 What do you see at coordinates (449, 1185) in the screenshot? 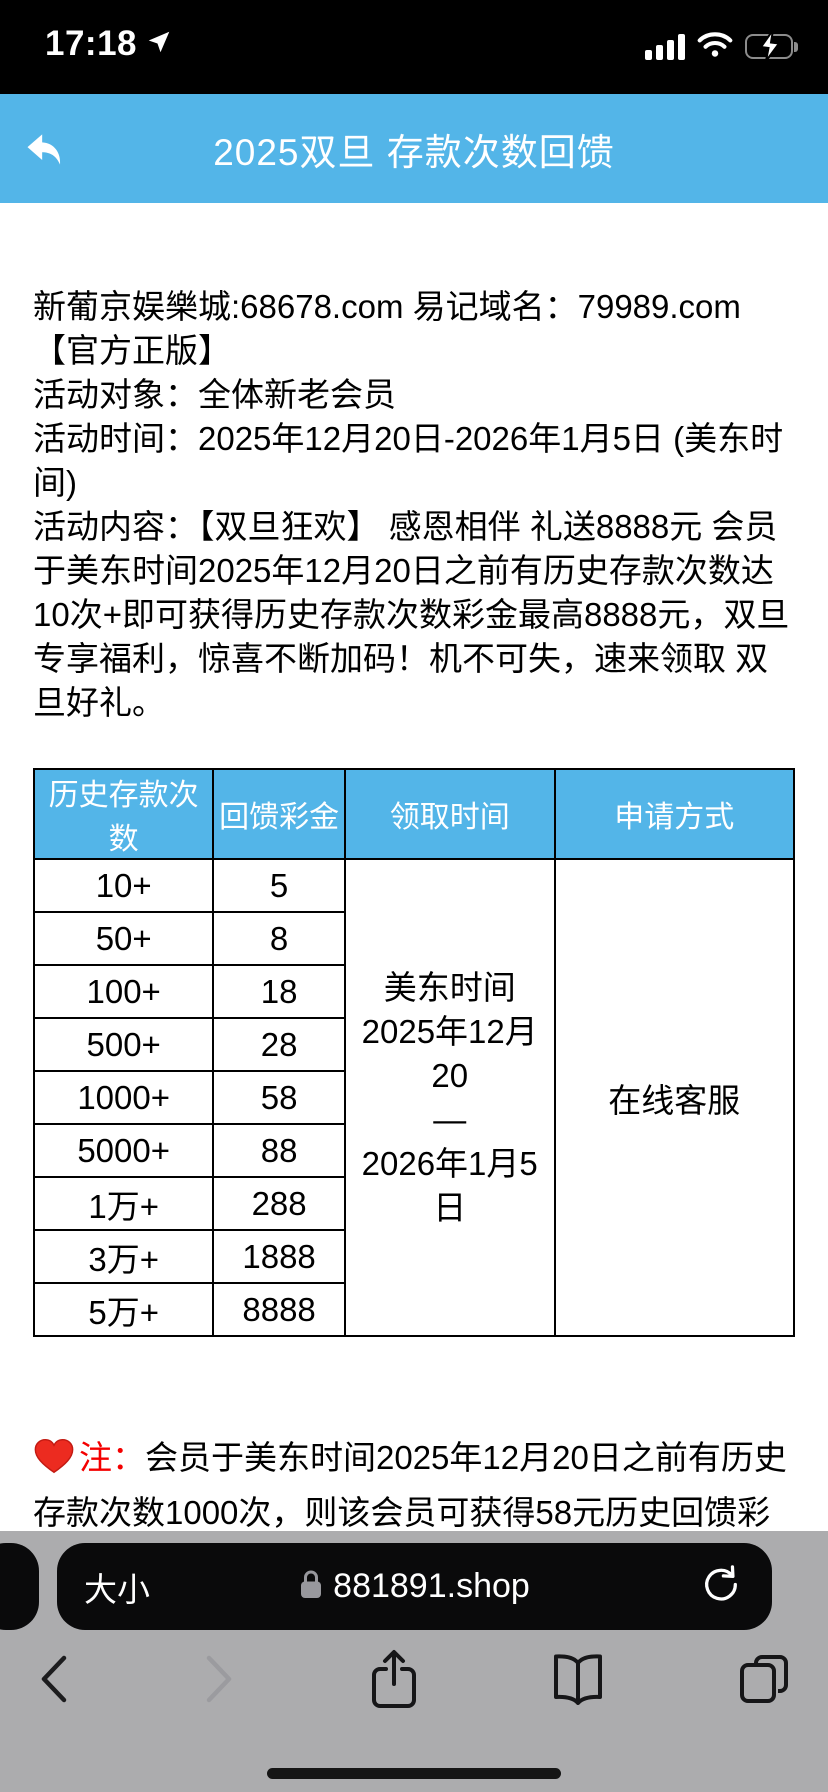
I see `claim-time-line: 2026年1月5日` at bounding box center [449, 1185].